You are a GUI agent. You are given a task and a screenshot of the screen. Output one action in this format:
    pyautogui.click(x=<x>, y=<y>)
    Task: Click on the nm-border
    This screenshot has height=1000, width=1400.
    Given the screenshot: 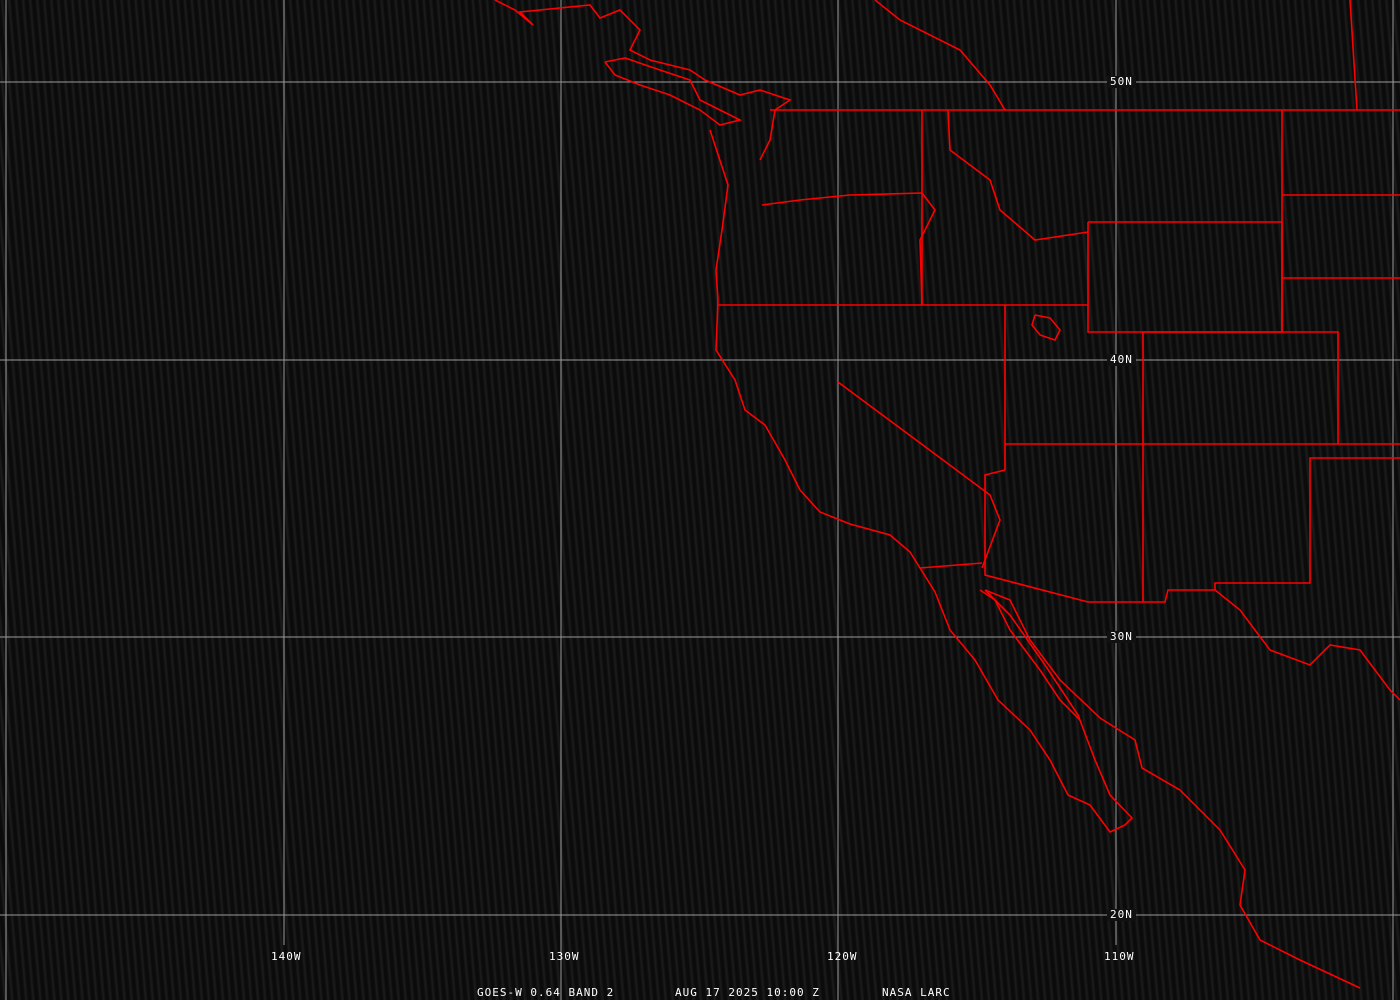 What is the action you would take?
    pyautogui.click(x=1271, y=530)
    